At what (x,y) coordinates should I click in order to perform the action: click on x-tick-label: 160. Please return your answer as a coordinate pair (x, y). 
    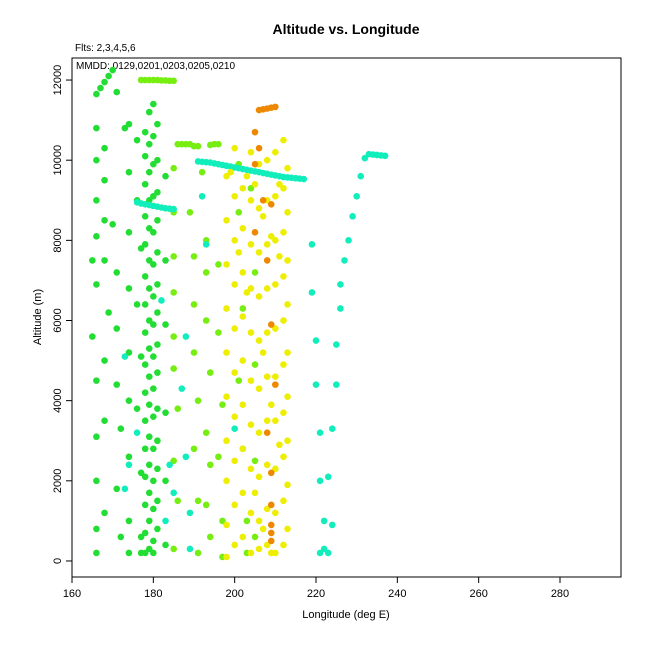
    Looking at the image, I should click on (72, 594).